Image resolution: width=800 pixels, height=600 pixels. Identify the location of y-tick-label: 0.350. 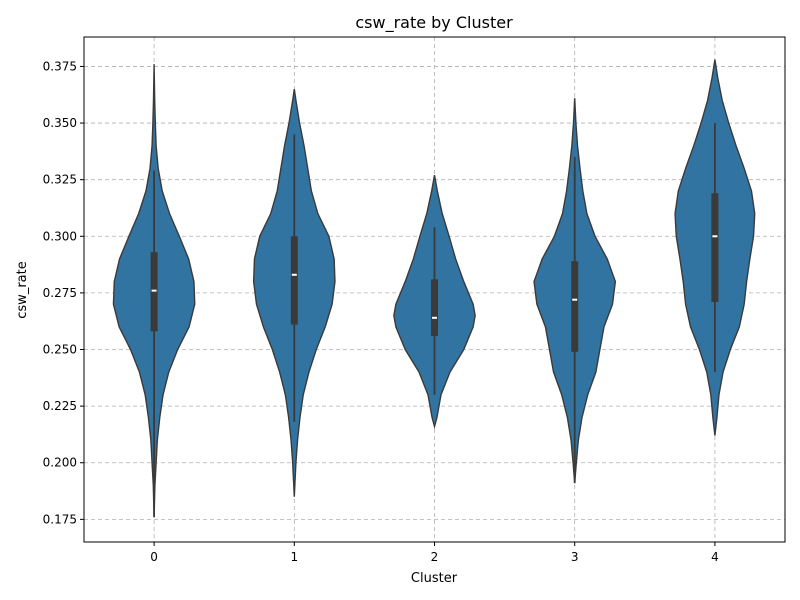
(60, 123).